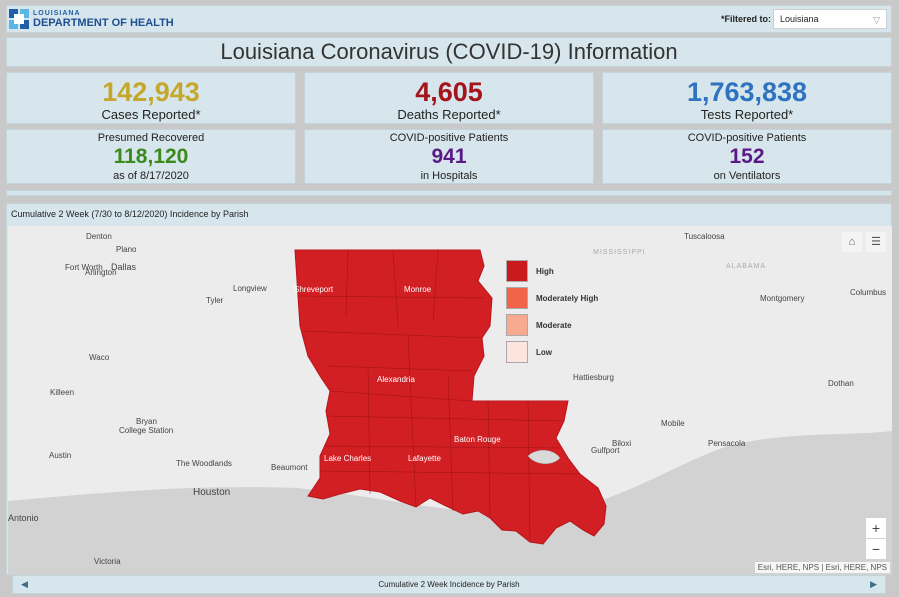 Image resolution: width=899 pixels, height=597 pixels. I want to click on city-label: Tuscaloosa, so click(704, 236).